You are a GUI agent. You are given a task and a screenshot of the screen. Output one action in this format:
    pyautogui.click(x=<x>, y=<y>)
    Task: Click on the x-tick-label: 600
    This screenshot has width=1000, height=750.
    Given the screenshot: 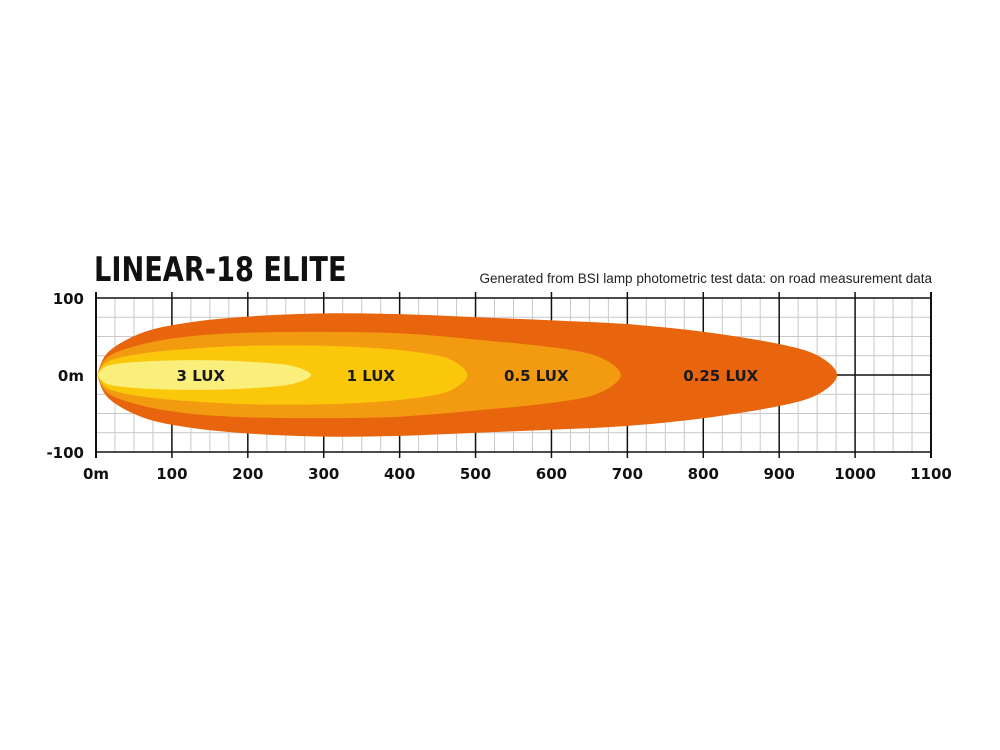 What is the action you would take?
    pyautogui.click(x=551, y=474)
    